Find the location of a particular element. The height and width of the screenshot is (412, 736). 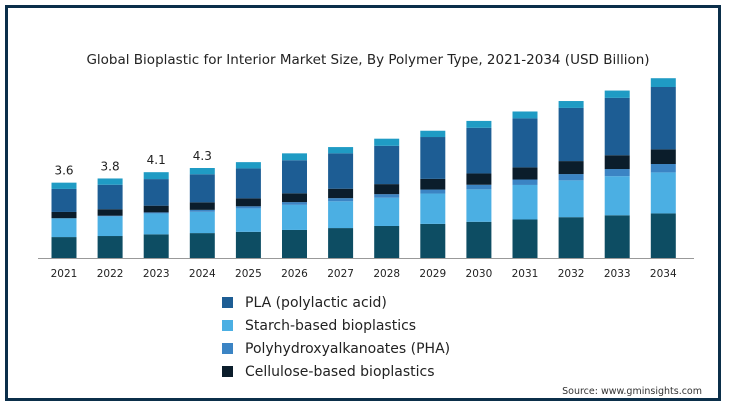

legend-item-cellulose: Cellulose-based bioplastics is located at coordinates (336, 371).